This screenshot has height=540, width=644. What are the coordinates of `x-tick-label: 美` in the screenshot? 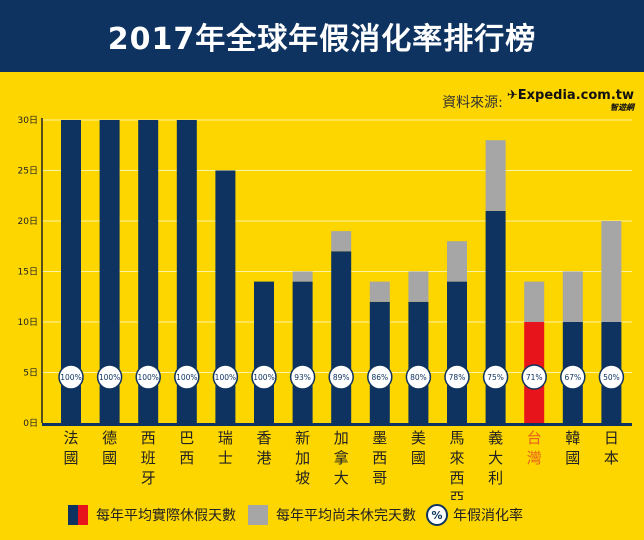 It's located at (418, 438).